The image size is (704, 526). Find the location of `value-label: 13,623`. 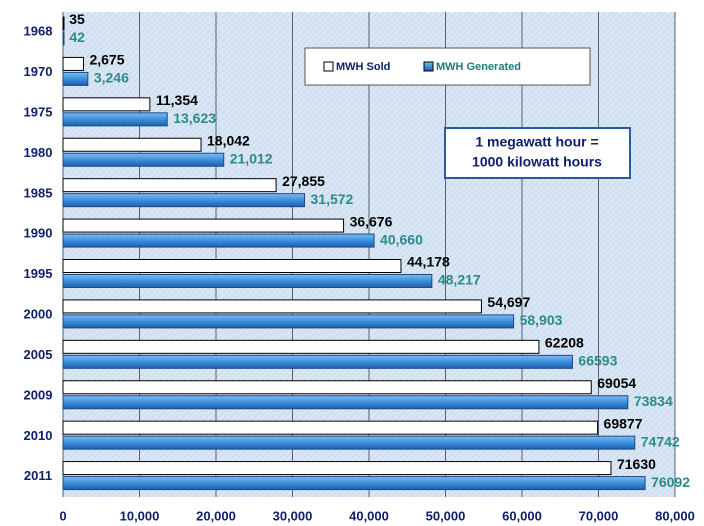

value-label: 13,623 is located at coordinates (194, 118).